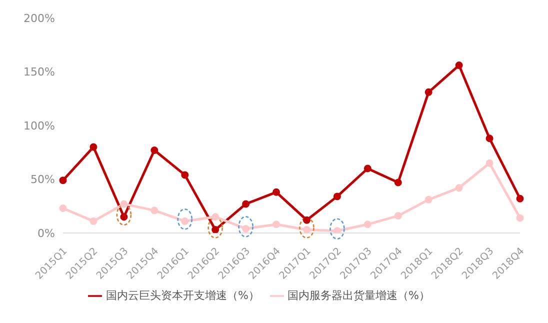  What do you see at coordinates (39, 72) in the screenshot?
I see `y-tick-label: 150%` at bounding box center [39, 72].